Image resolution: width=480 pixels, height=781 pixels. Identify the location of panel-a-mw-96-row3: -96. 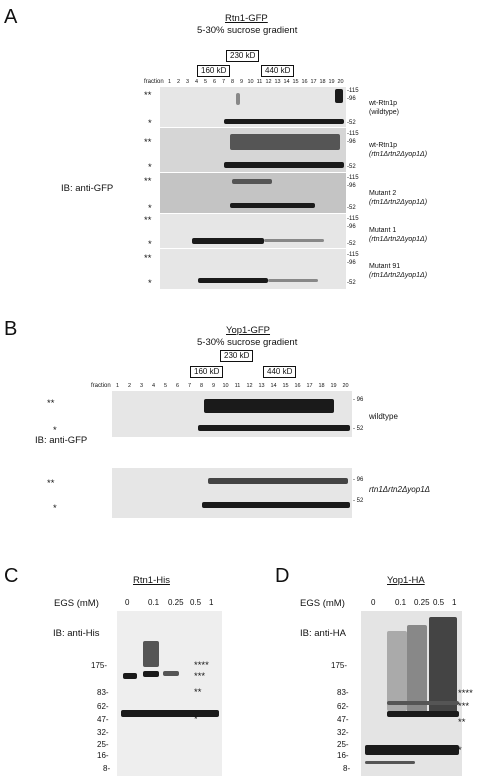
(351, 186).